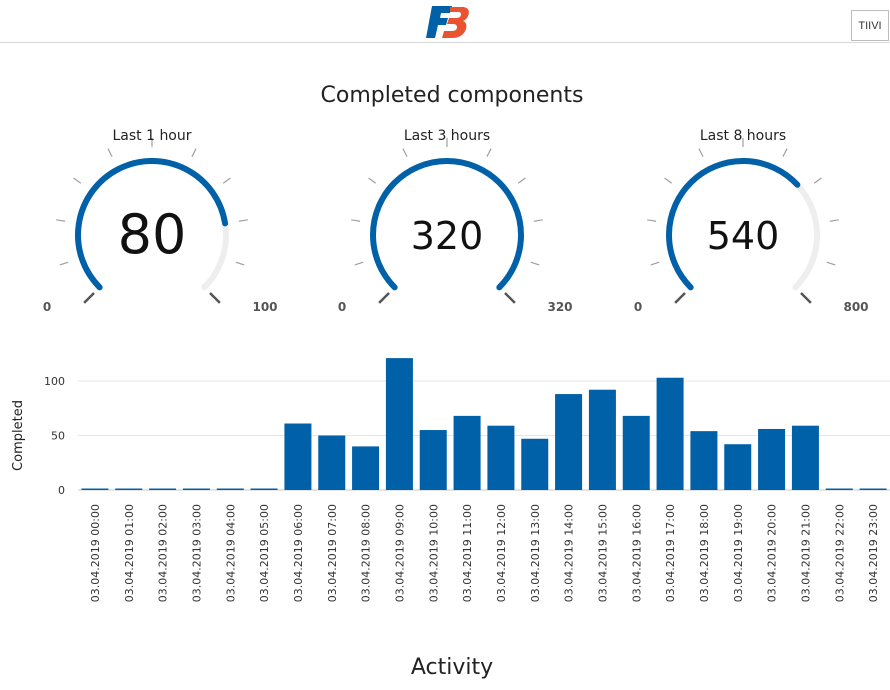 This screenshot has width=890, height=690. I want to click on x-tick-label: 03.04.2019 13:00, so click(535, 553).